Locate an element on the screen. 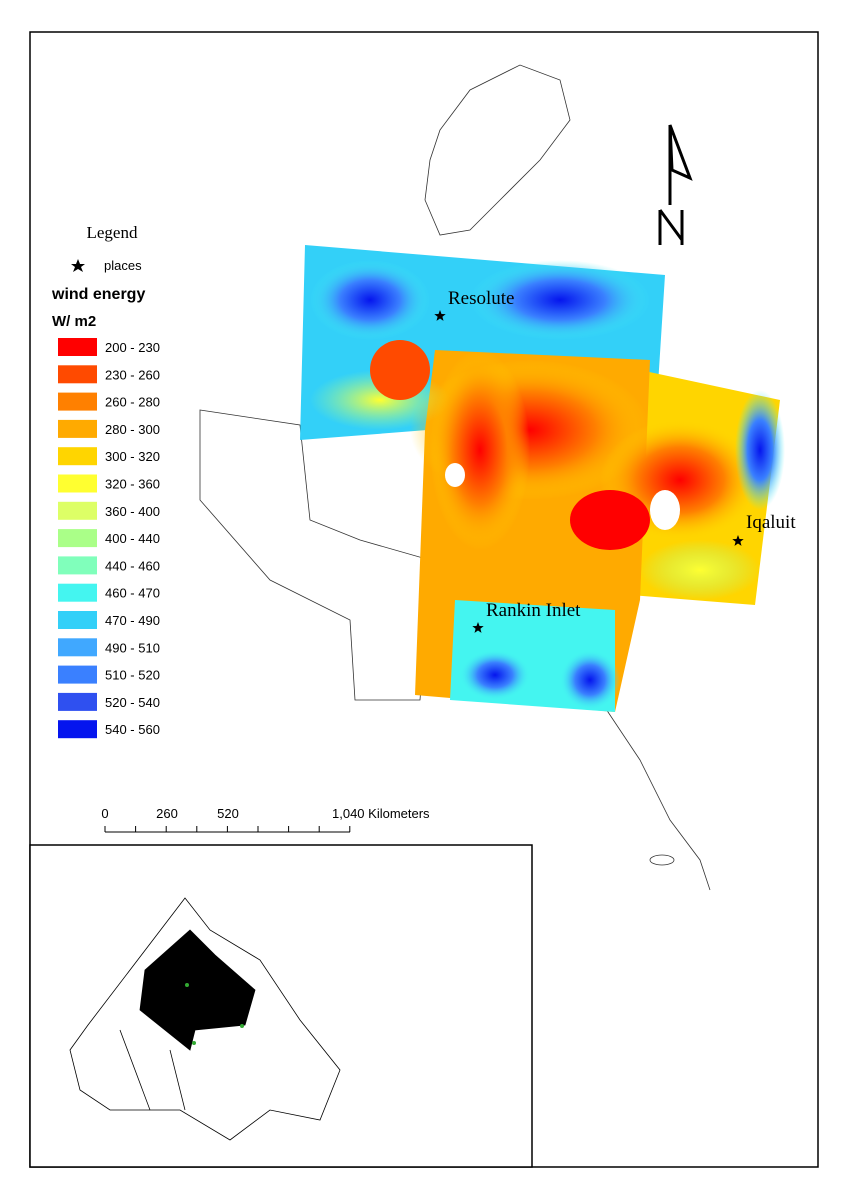 This screenshot has height=1199, width=848. legend-class-label: 300 - 320 is located at coordinates (132, 456).